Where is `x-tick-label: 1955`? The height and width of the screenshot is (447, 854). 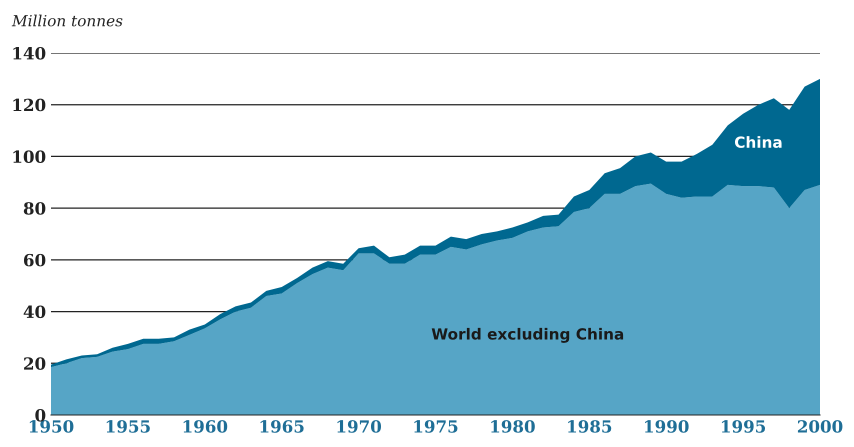
x-tick-label: 1955 is located at coordinates (128, 426).